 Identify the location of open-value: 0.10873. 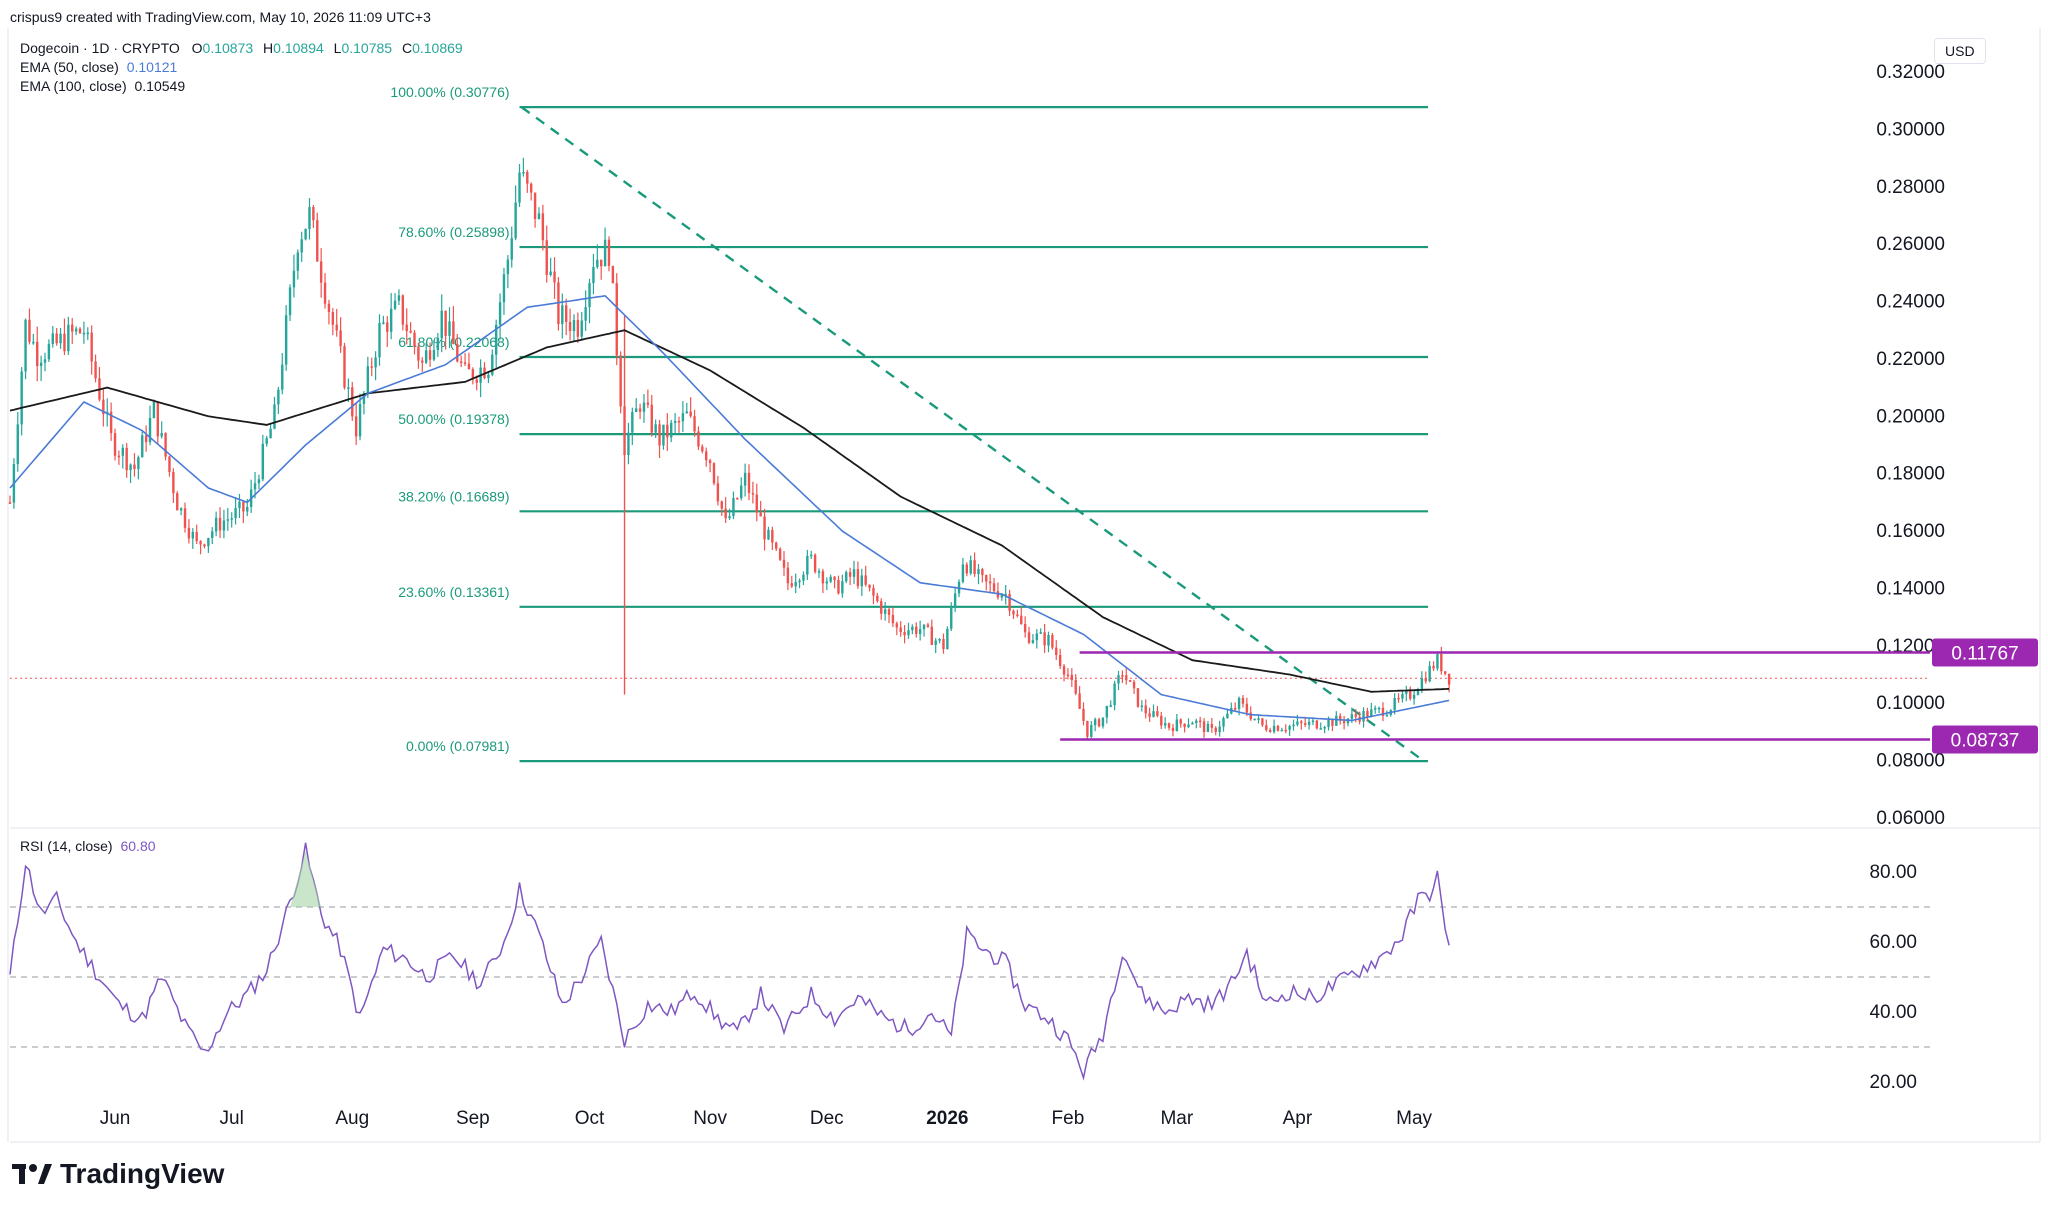
(228, 48).